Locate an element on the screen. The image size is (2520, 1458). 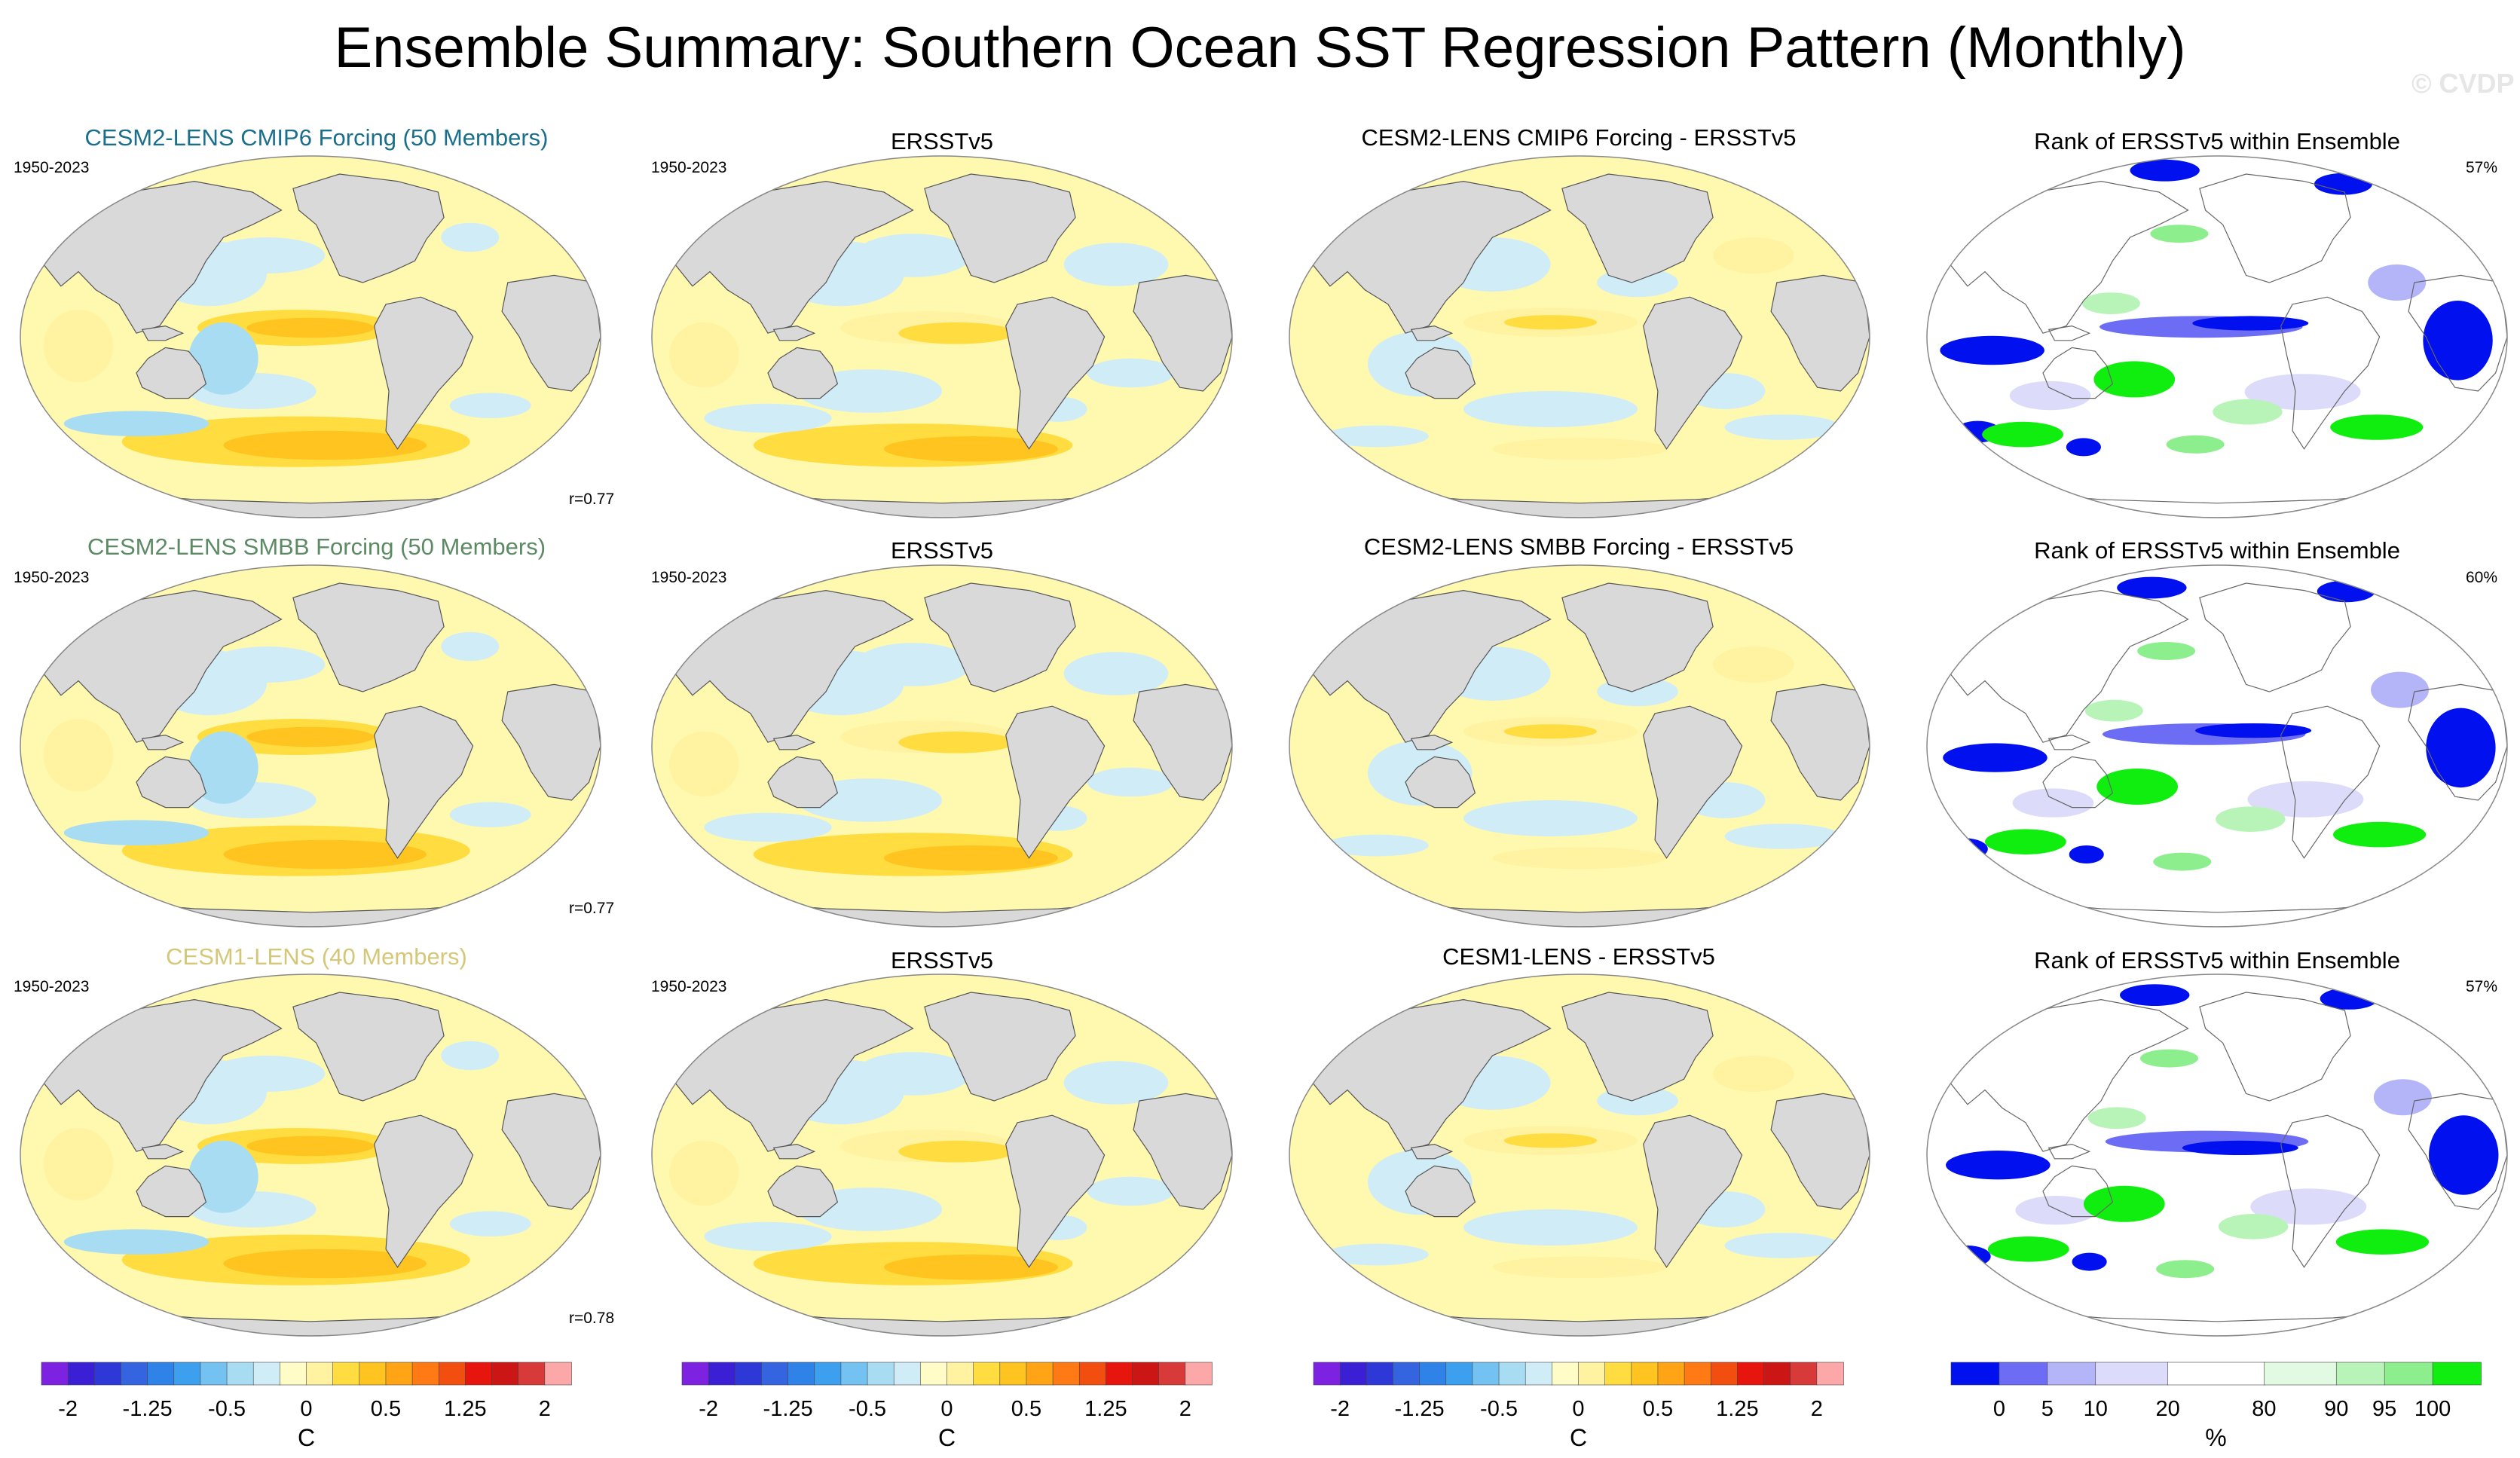
map-r3-obs-border is located at coordinates (942, 1155).